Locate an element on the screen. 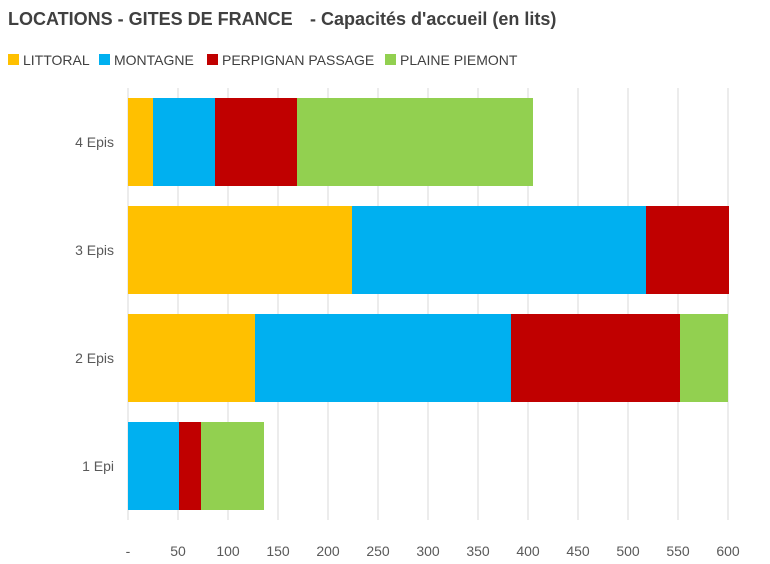 Image resolution: width=770 pixels, height=564 pixels. bar-3-epis-montagne is located at coordinates (499, 250).